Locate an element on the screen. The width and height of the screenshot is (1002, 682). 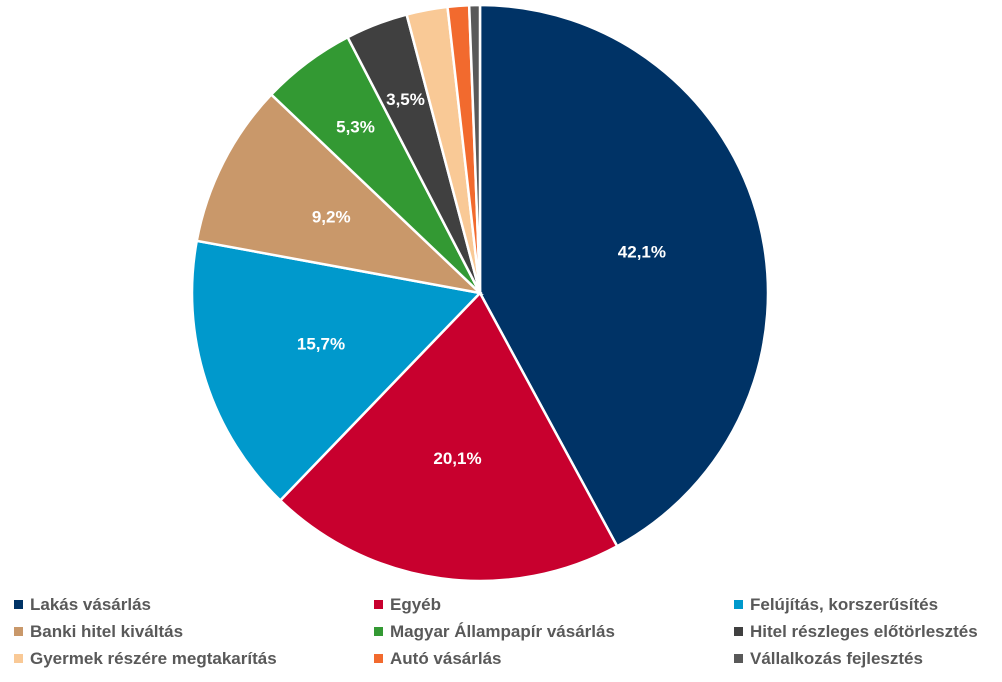
legend-label: Hitel részleges előtörlesztés is located at coordinates (864, 631).